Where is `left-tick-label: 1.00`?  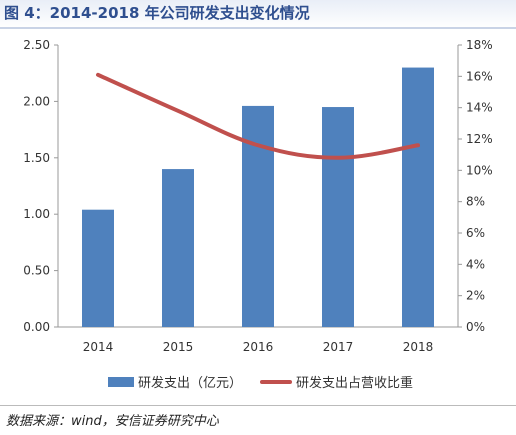
left-tick-label: 1.00 is located at coordinates (36, 214).